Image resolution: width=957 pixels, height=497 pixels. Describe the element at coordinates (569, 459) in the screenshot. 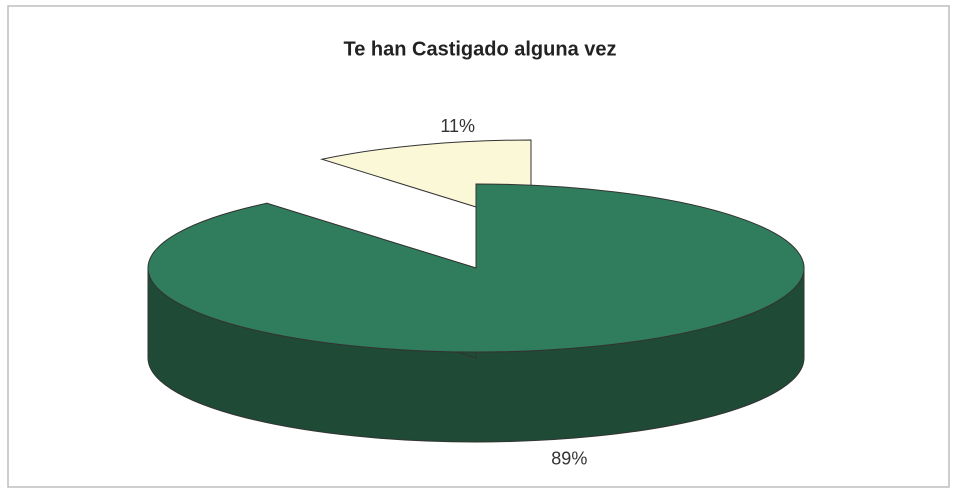

I see `data-label: 89%` at that location.